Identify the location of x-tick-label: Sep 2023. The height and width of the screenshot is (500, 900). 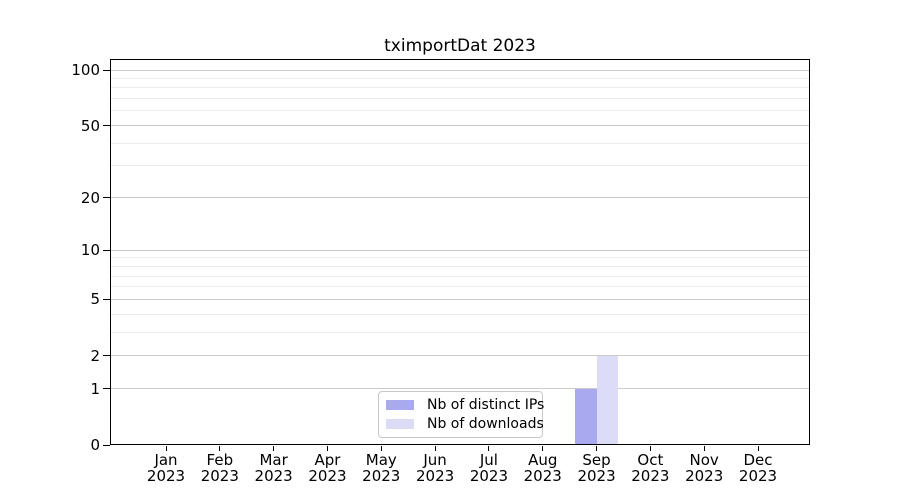
(597, 468).